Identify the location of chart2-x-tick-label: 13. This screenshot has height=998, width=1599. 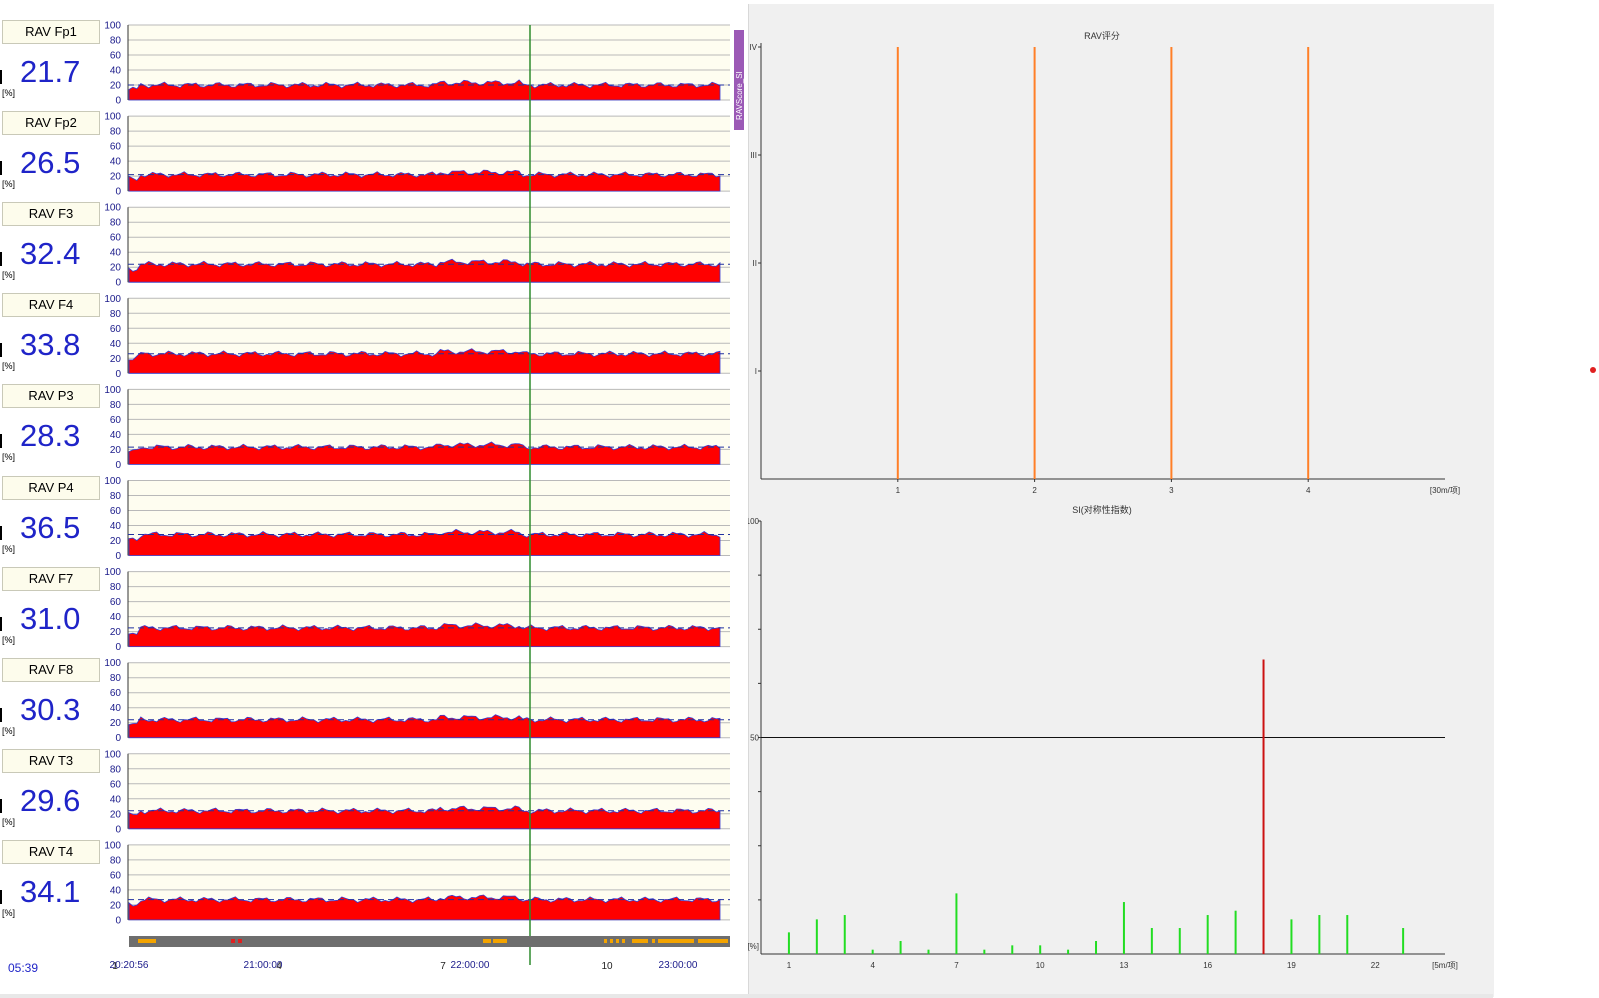
(1123, 965).